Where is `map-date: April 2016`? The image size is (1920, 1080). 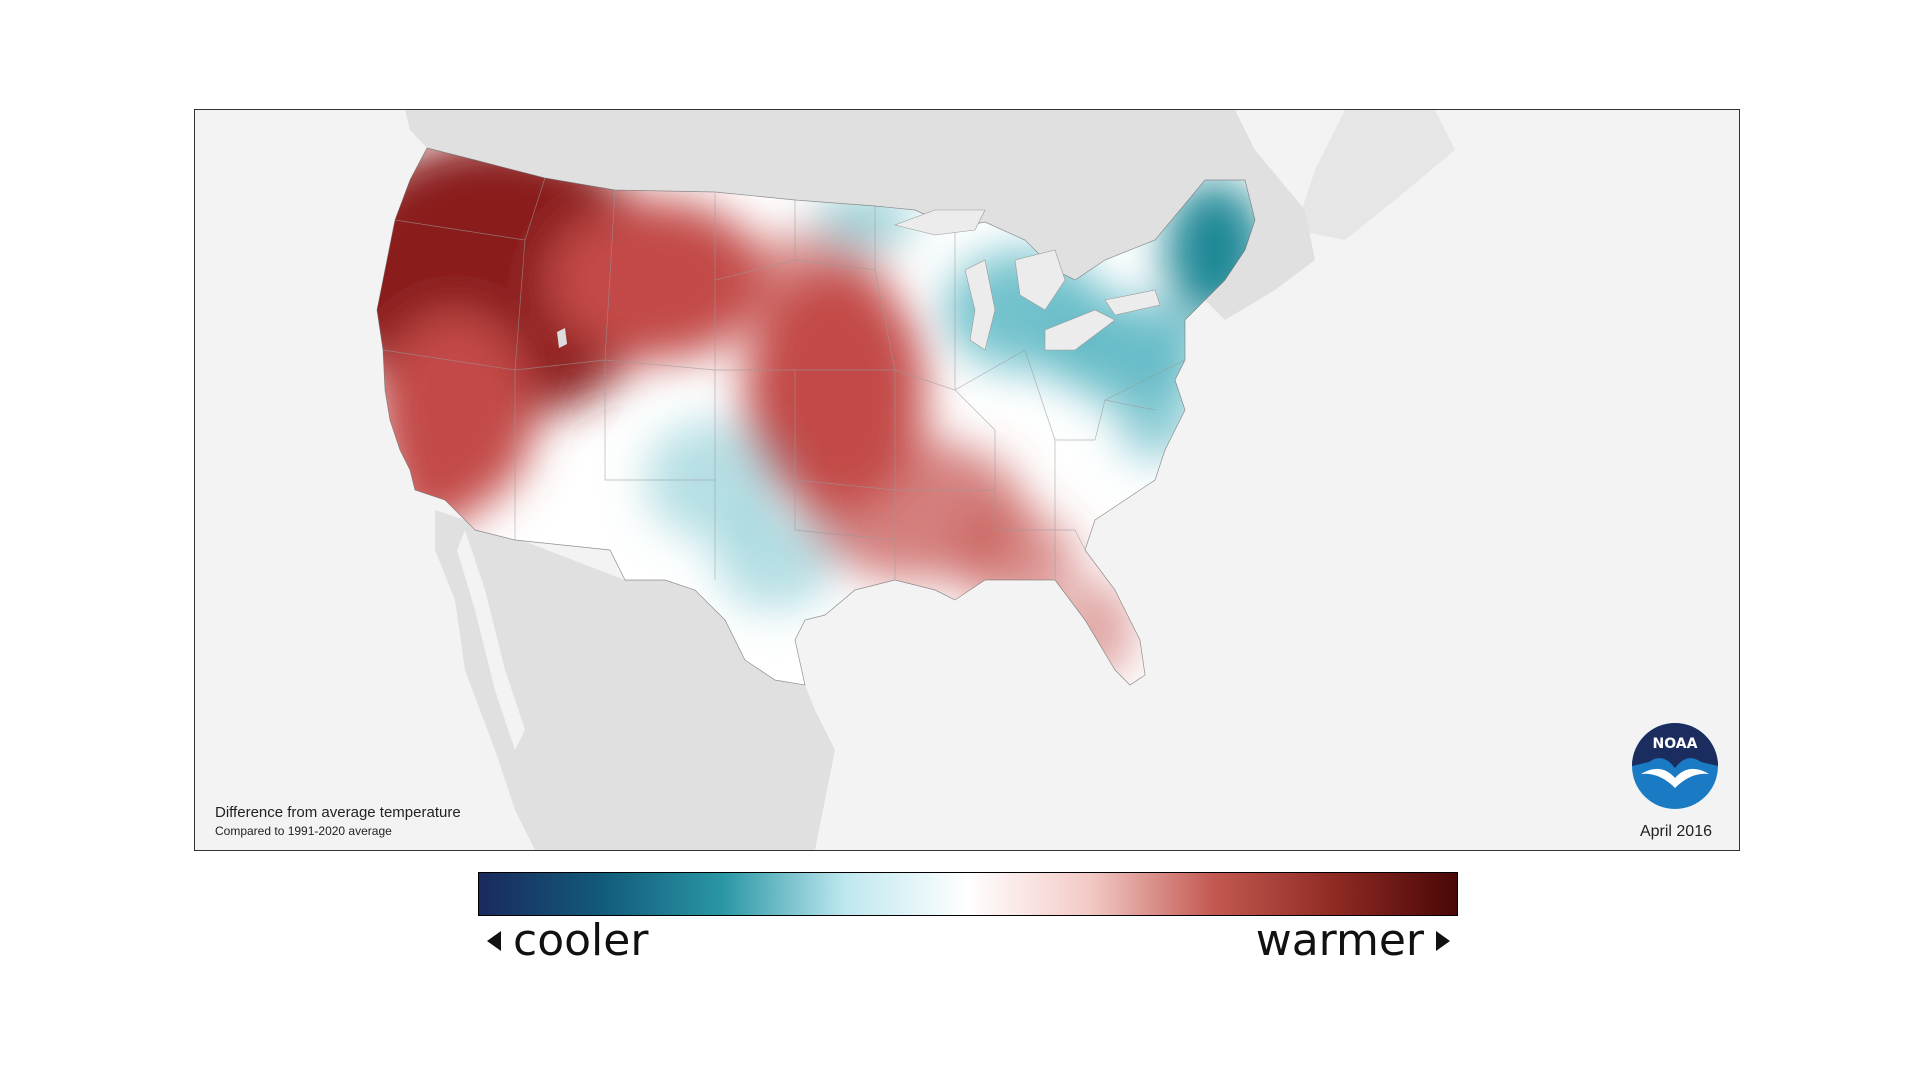
map-date: April 2016 is located at coordinates (1675, 831).